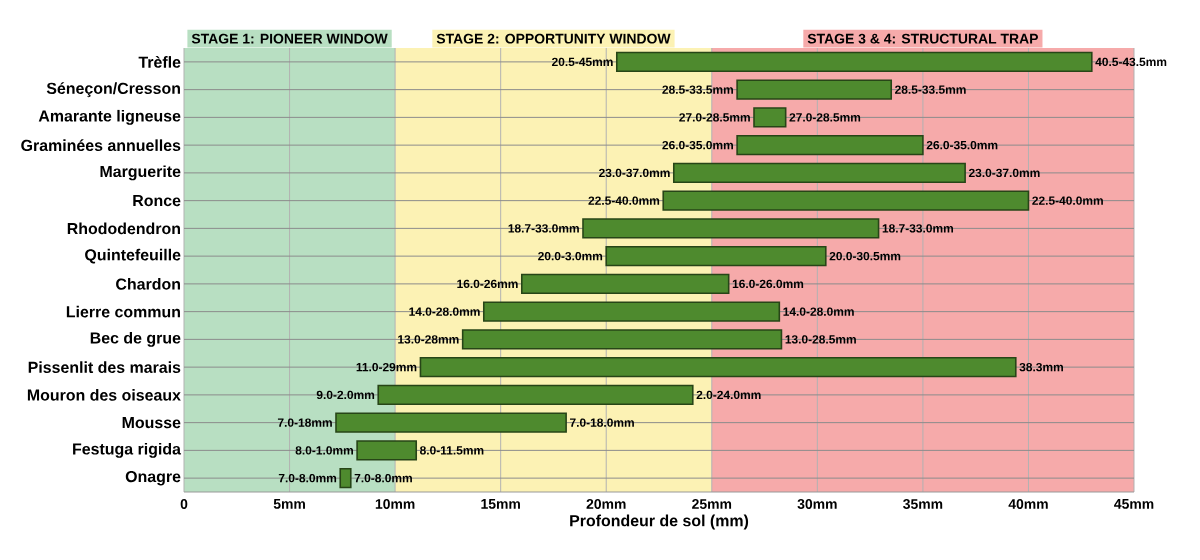 The height and width of the screenshot is (560, 1200). What do you see at coordinates (606, 504) in the screenshot?
I see `x-tick-label: 20mm` at bounding box center [606, 504].